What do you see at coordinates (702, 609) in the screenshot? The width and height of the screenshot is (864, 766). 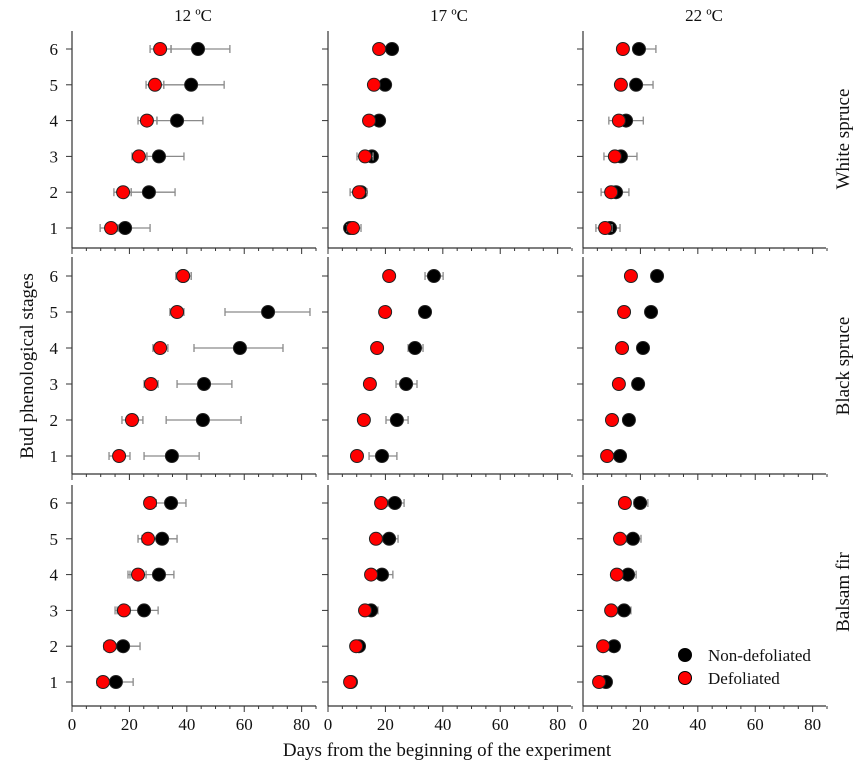 I see `panel-balsam-fir-22c: 0 20 40 60 80` at bounding box center [702, 609].